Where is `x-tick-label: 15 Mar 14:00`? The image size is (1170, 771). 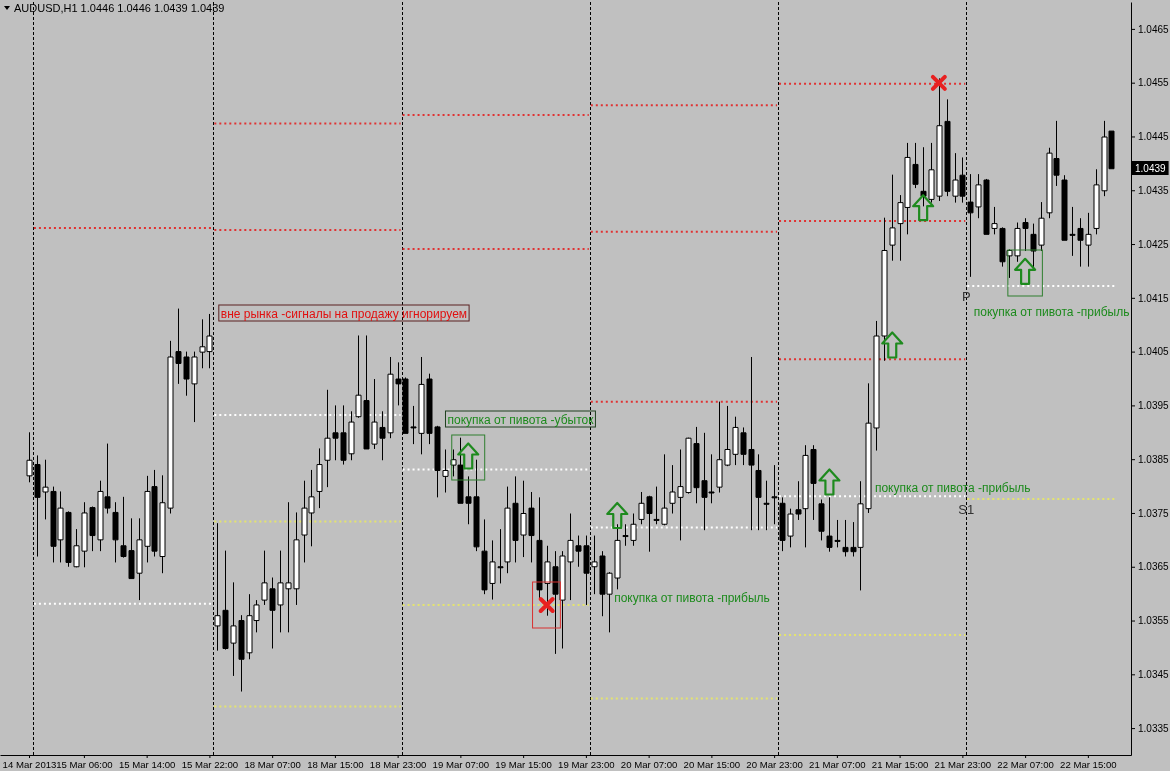
x-tick-label: 15 Mar 14:00 is located at coordinates (147, 764).